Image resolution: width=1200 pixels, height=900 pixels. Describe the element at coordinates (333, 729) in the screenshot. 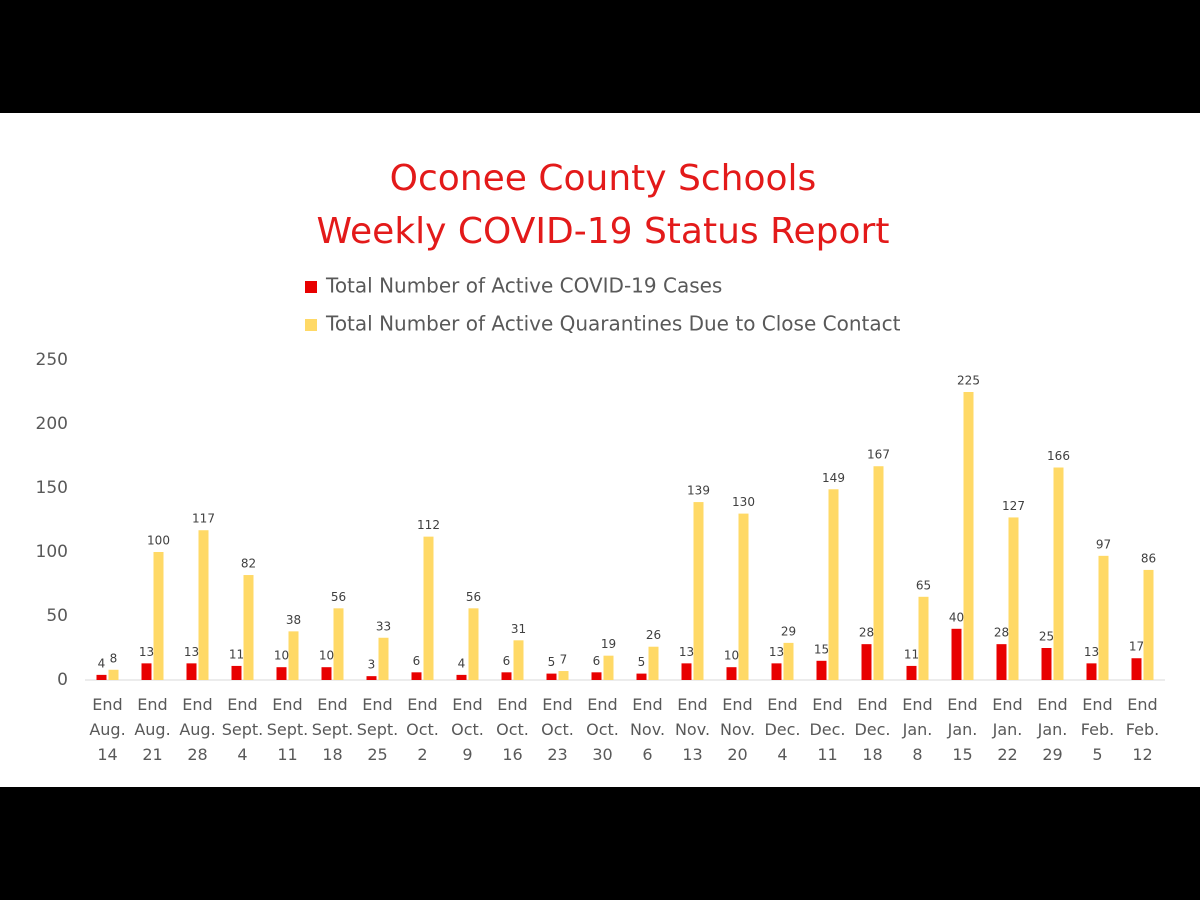

I see `x-tick-label: End Sept. 18` at that location.